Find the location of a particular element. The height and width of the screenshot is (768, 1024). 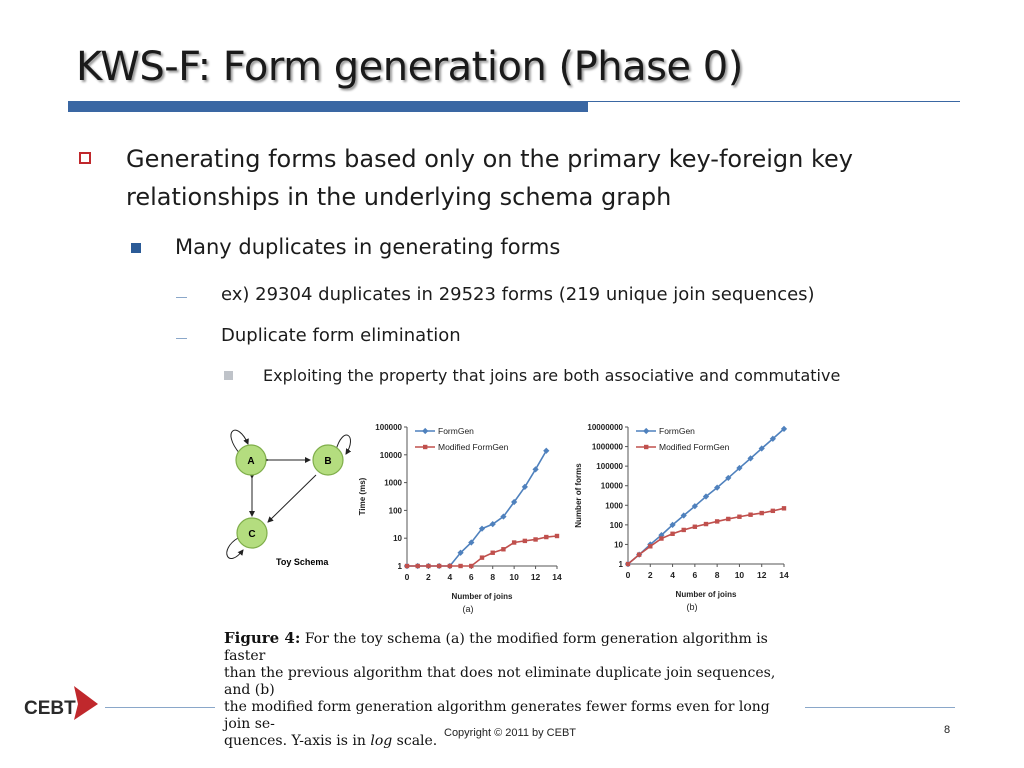

y-axis-label: Time (ms) is located at coordinates (362, 496).